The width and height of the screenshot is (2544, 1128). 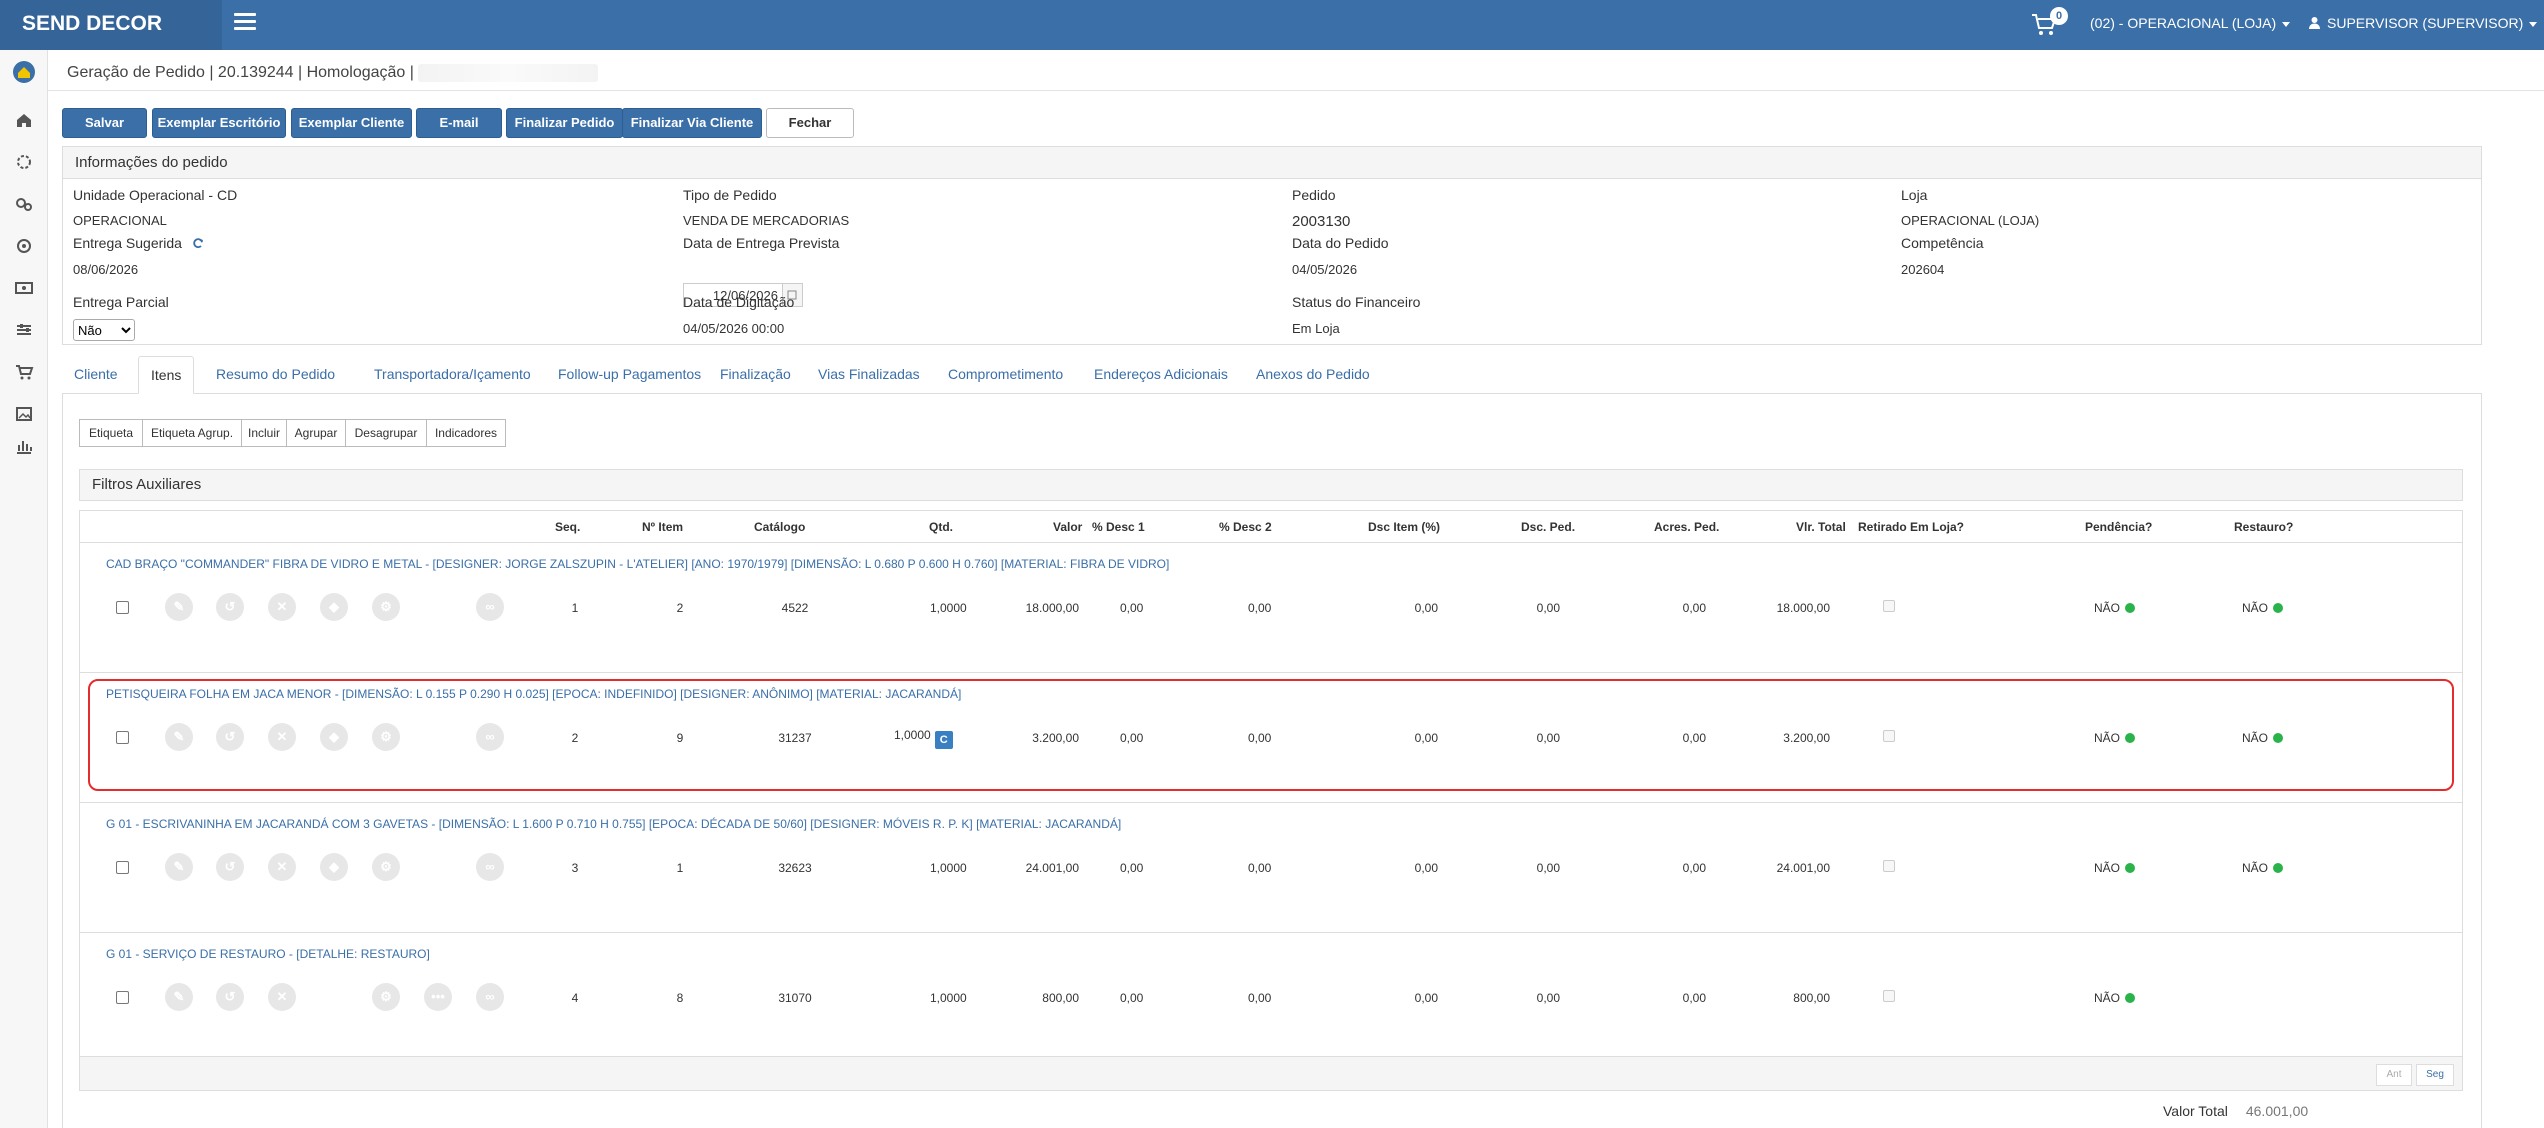 What do you see at coordinates (104, 330) in the screenshot?
I see `entrega-parcial-select: Não` at bounding box center [104, 330].